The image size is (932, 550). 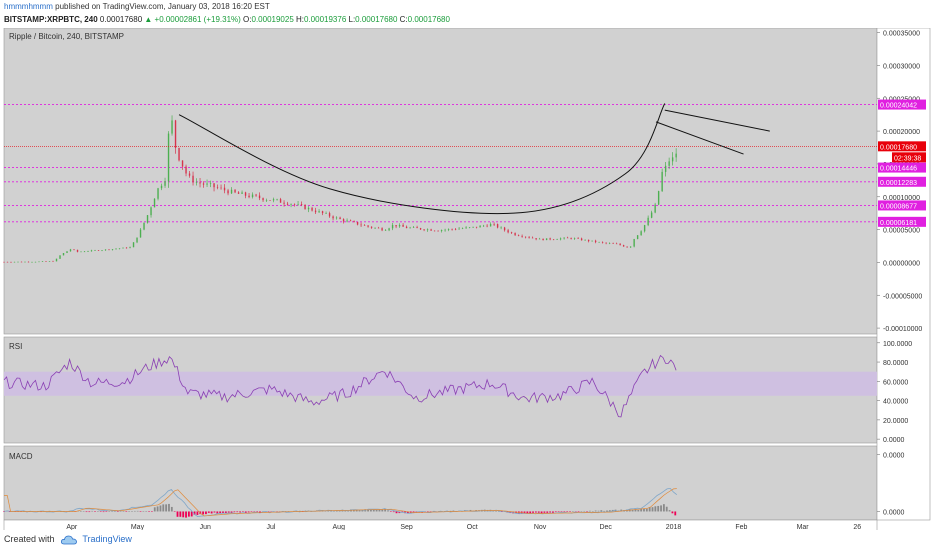 What do you see at coordinates (205, 527) in the screenshot?
I see `time-axis-tick-label: Jun` at bounding box center [205, 527].